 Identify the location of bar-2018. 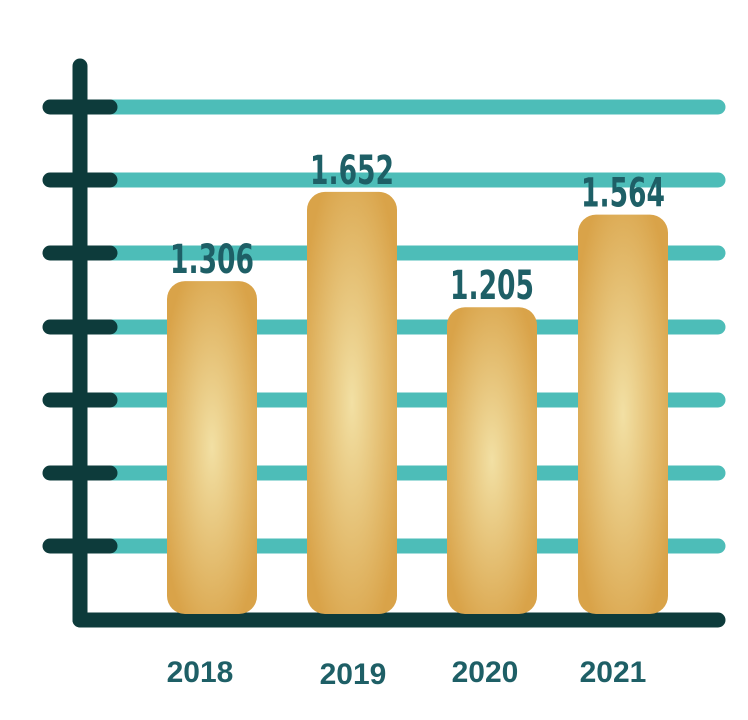
(212, 447).